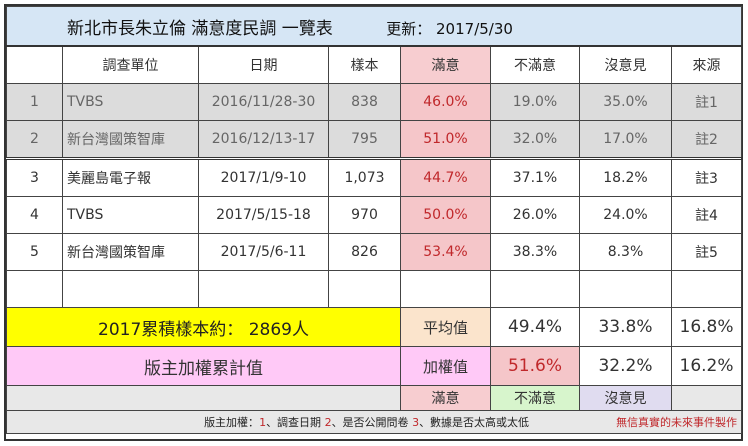  I want to click on cumulative-value: 2869人, so click(278, 329).